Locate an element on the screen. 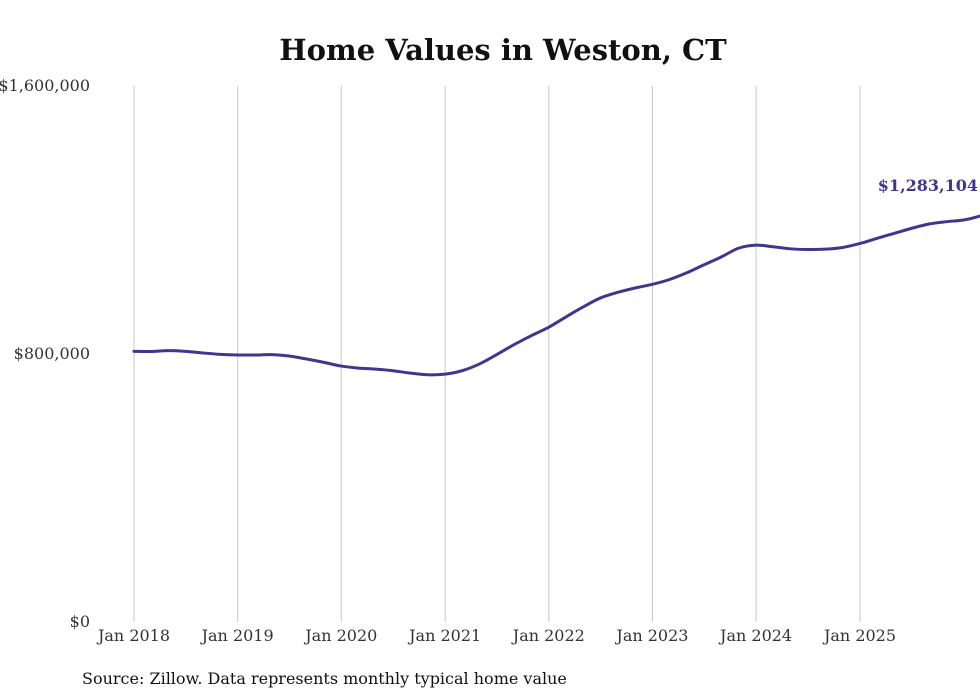 The height and width of the screenshot is (699, 980). chart-title: Home Values in Weston, CT is located at coordinates (503, 50).